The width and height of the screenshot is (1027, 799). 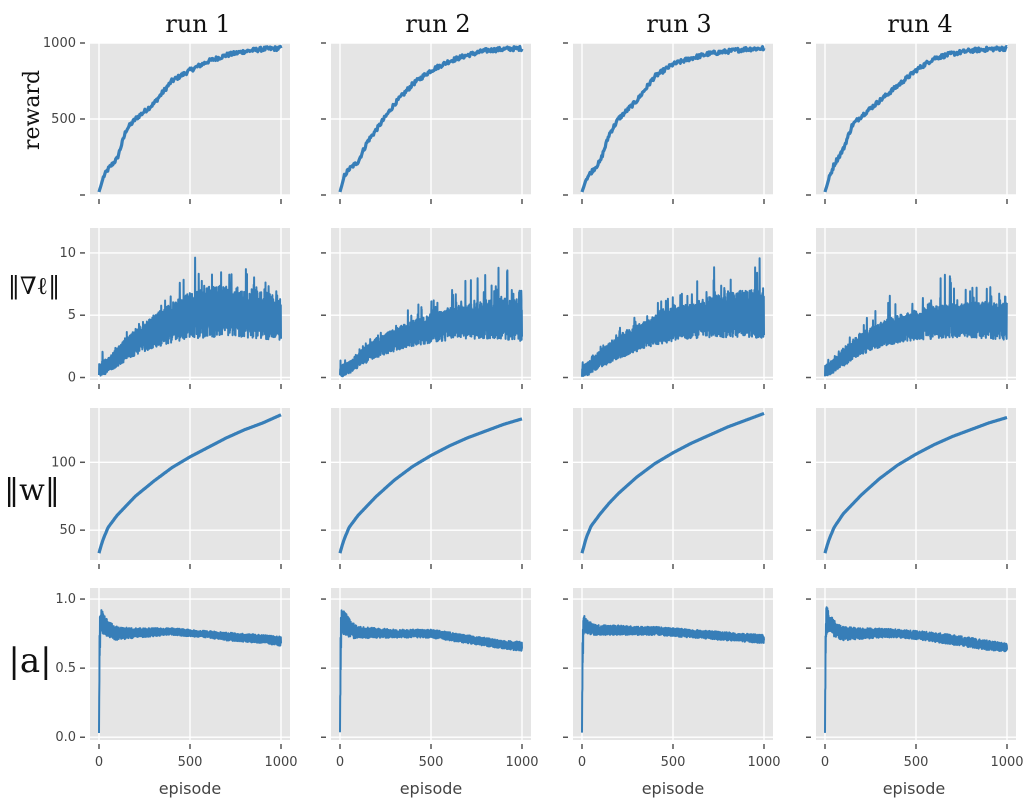 I want to click on panel-r1-c3, so click(x=668, y=123).